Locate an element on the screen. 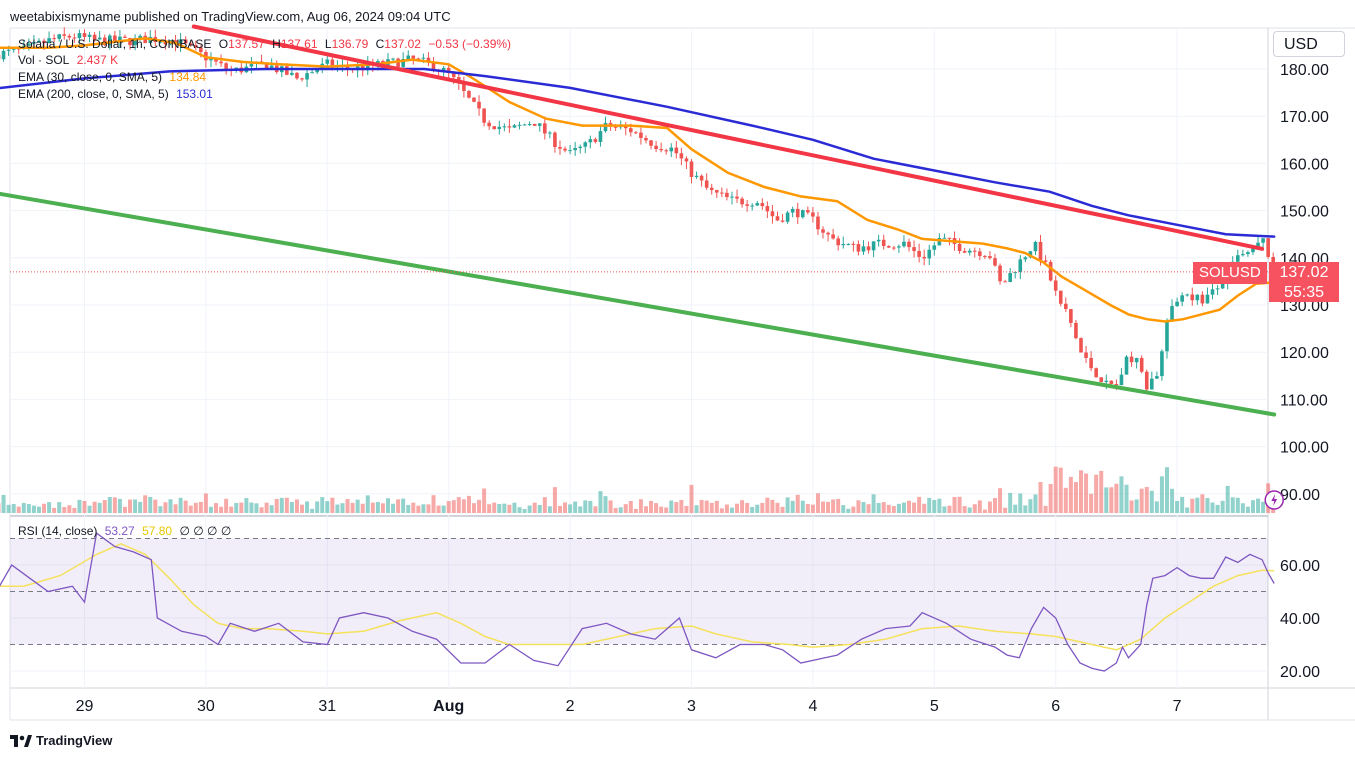 The image size is (1355, 758). y-tick-label: 100.00 is located at coordinates (1304, 448).